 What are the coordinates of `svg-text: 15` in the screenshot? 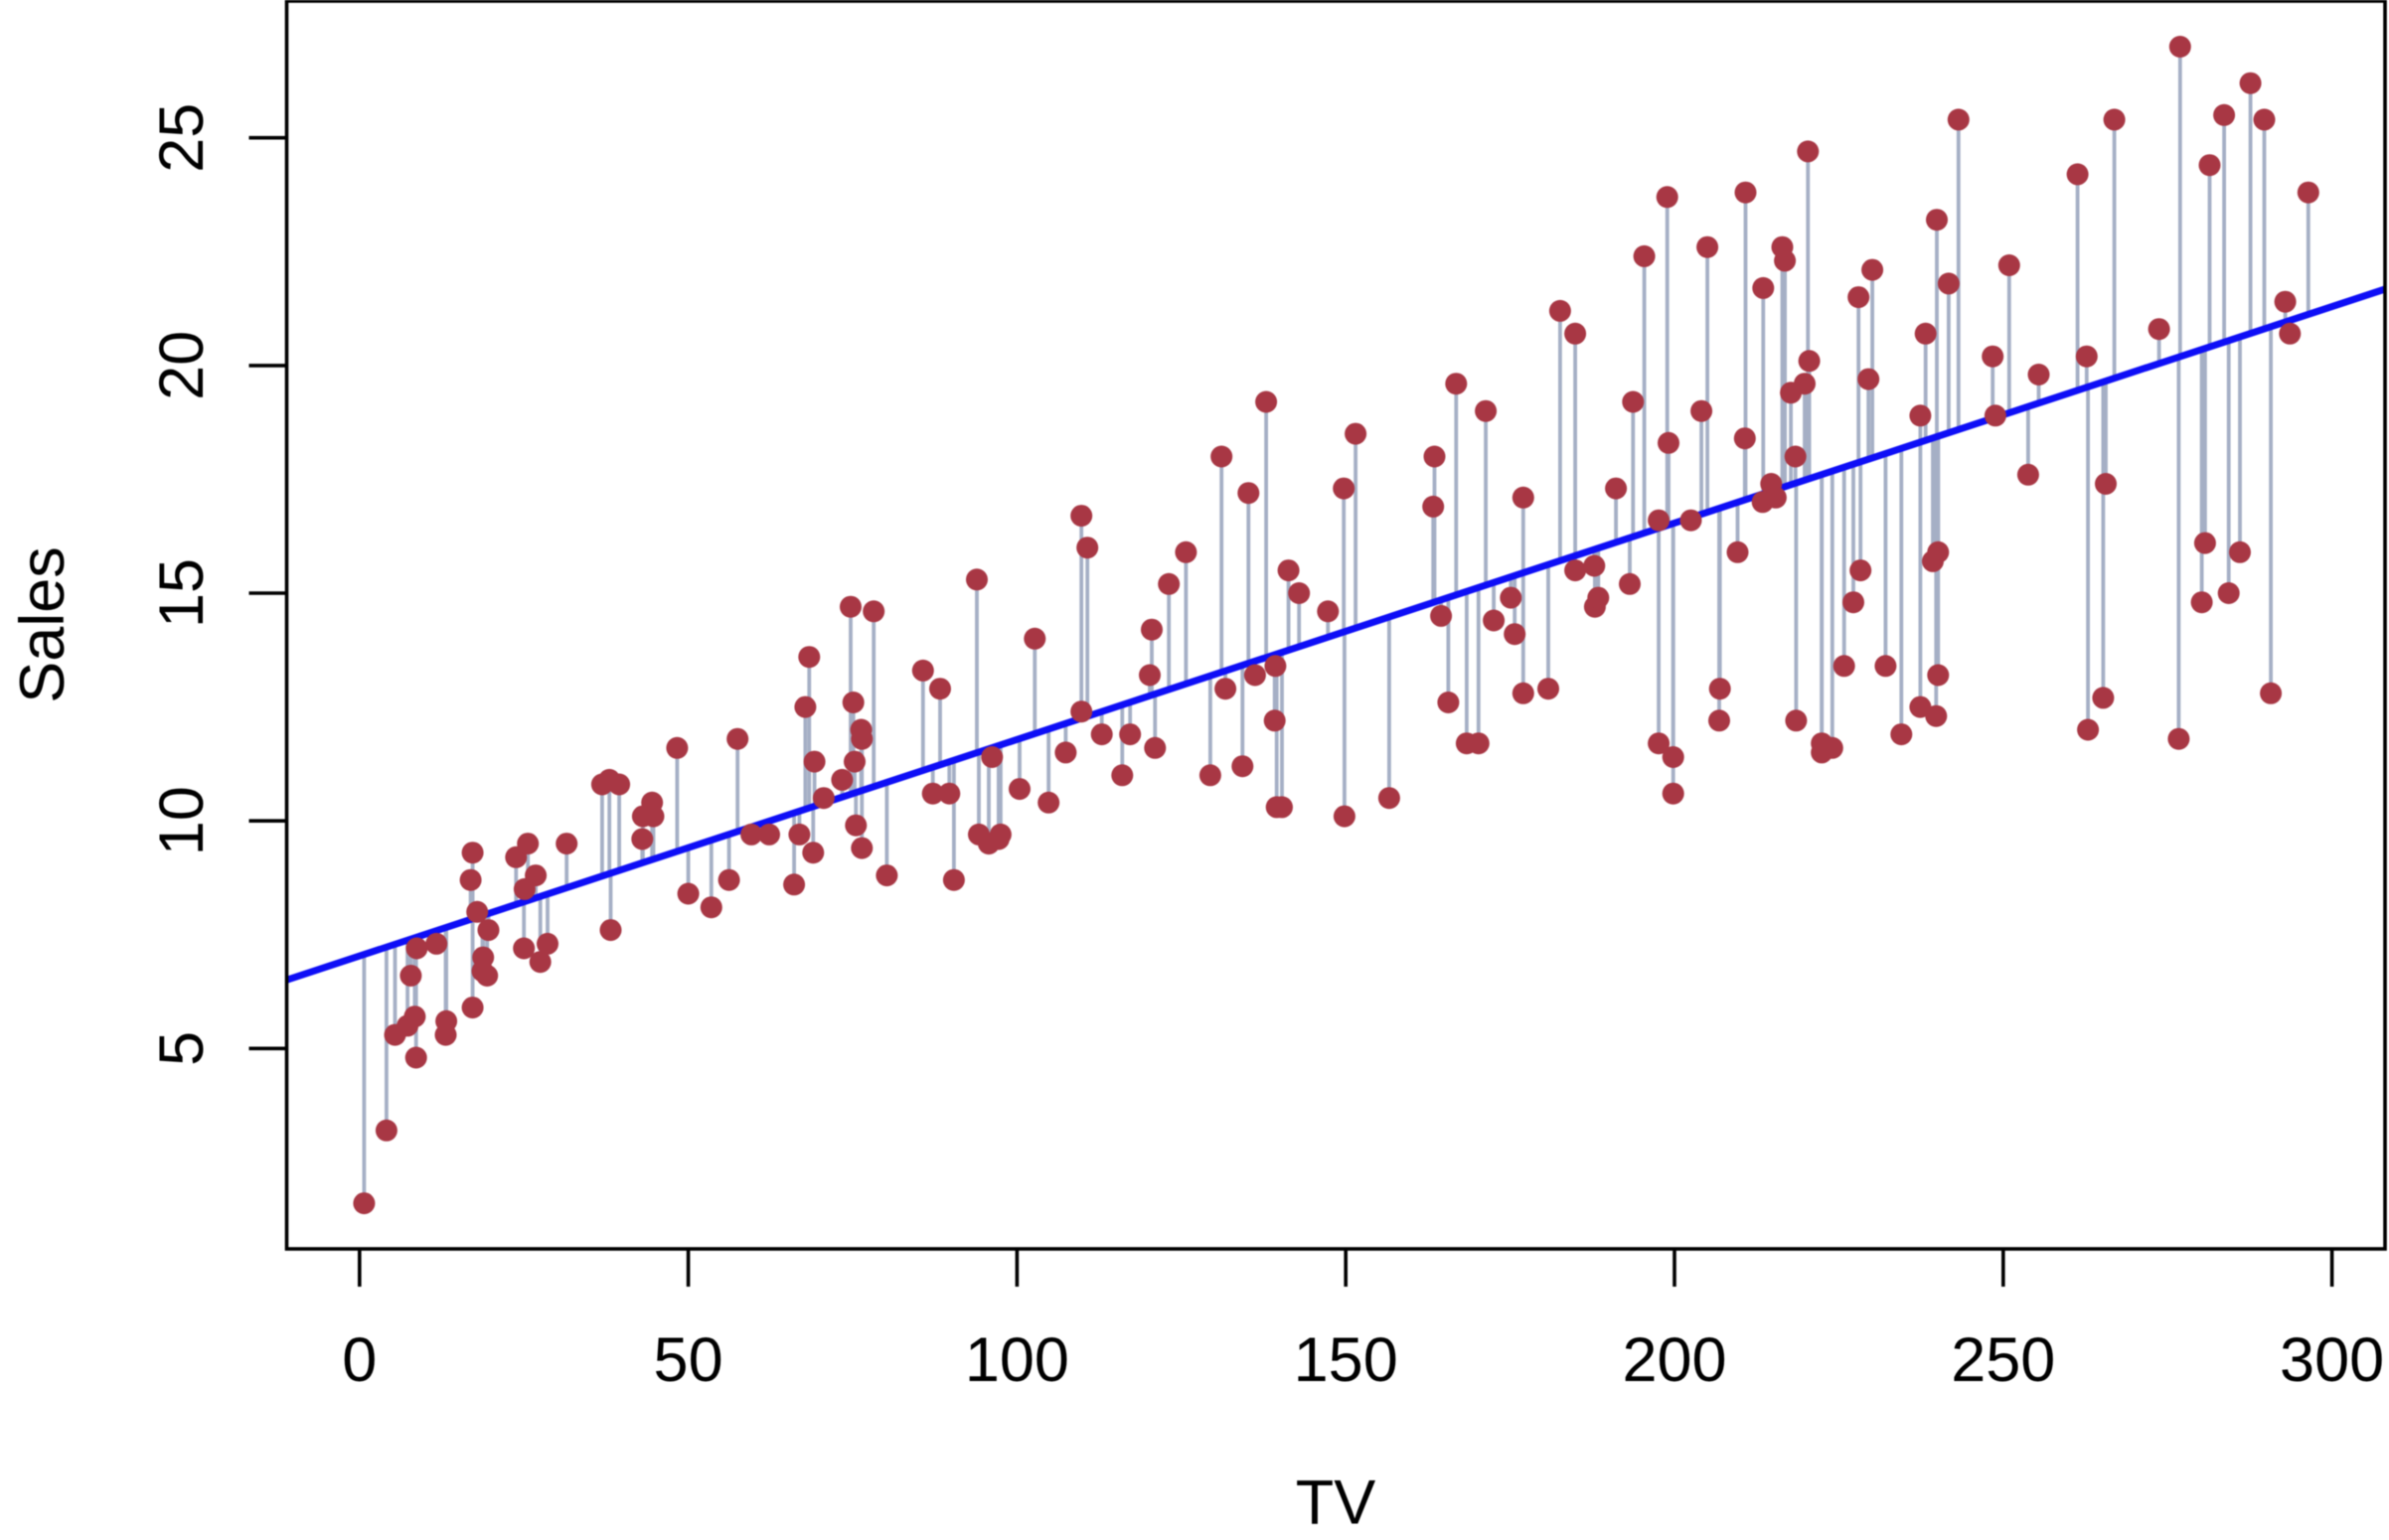 It's located at (182, 593).